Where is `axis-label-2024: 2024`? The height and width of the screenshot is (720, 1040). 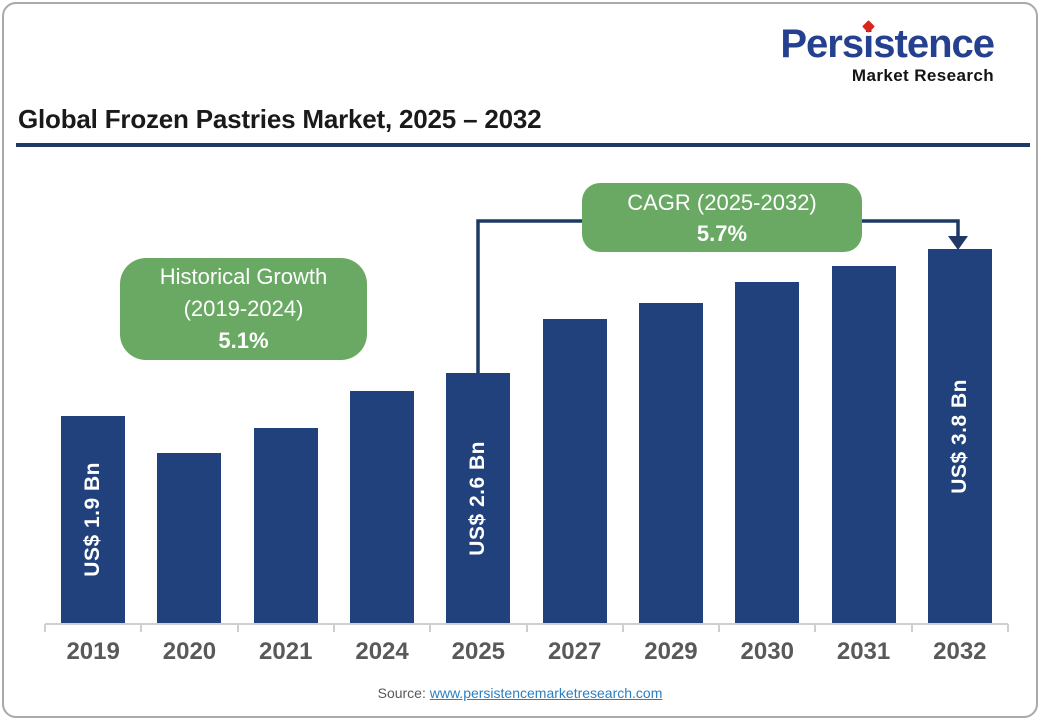
axis-label-2024: 2024 is located at coordinates (382, 651).